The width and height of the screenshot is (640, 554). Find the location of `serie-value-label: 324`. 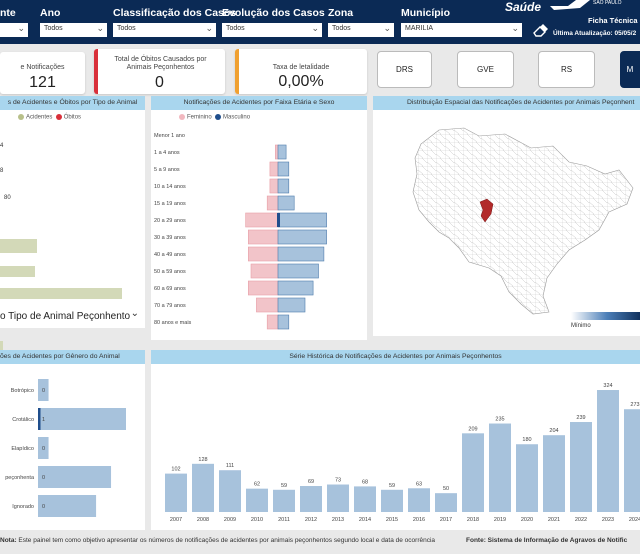

serie-value-label: 324 is located at coordinates (607, 386).